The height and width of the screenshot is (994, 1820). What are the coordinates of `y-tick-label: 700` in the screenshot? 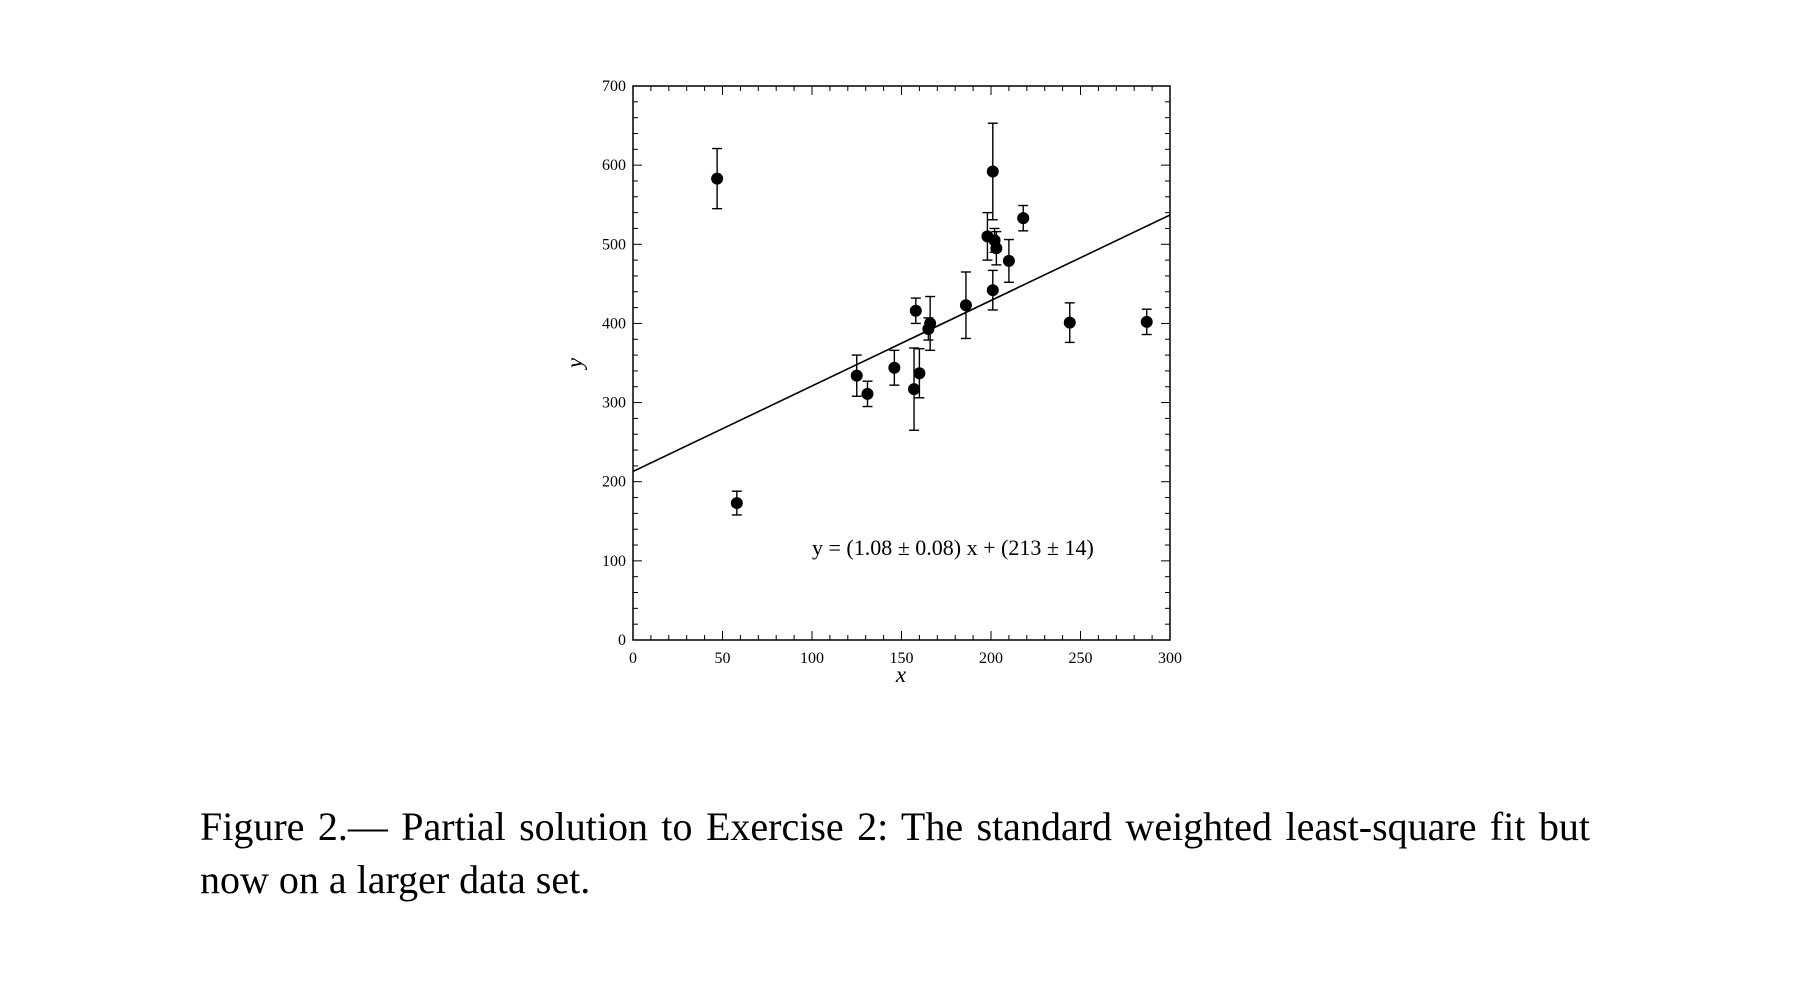 It's located at (614, 86).